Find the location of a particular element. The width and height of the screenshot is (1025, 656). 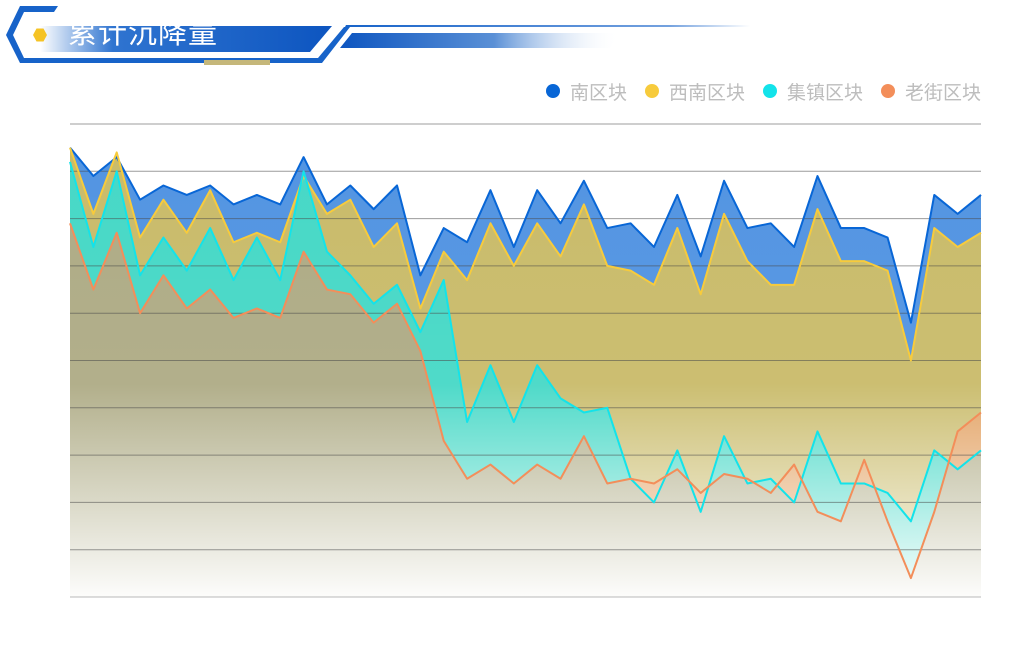

legend-label-south: 南区块 is located at coordinates (598, 92).